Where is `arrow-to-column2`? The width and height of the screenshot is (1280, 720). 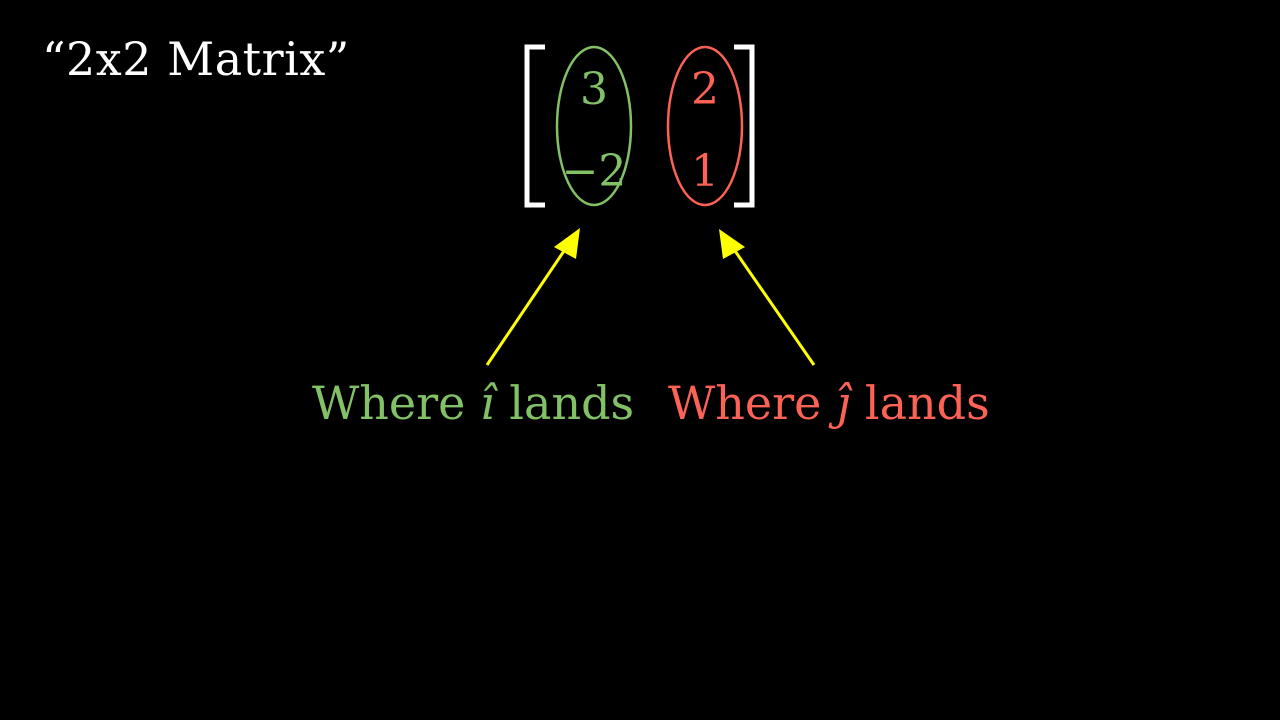
arrow-to-column2 is located at coordinates (767, 297).